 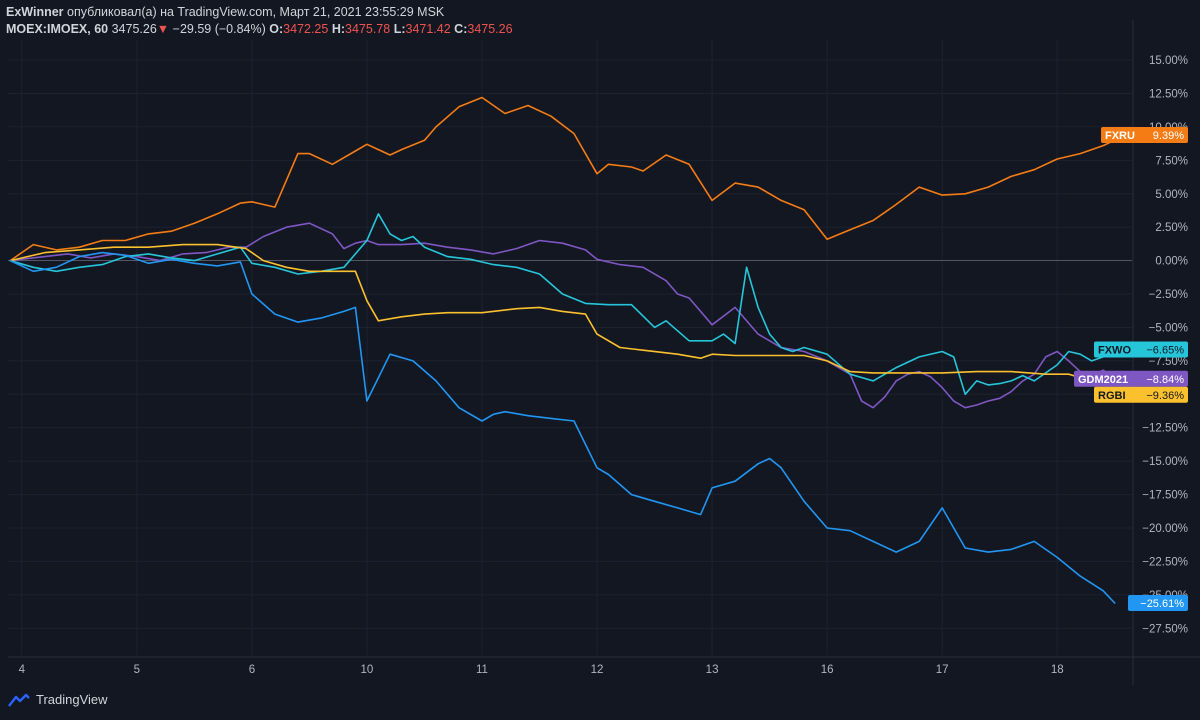 What do you see at coordinates (252, 670) in the screenshot?
I see `x-tick-label: 6` at bounding box center [252, 670].